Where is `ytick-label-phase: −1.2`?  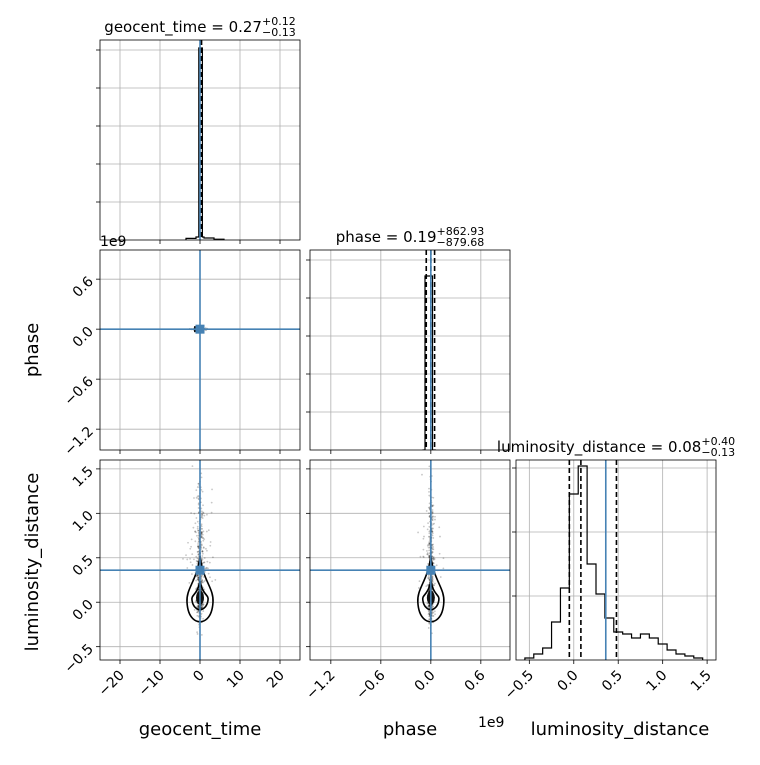 ytick-label-phase: −1.2 is located at coordinates (78, 441).